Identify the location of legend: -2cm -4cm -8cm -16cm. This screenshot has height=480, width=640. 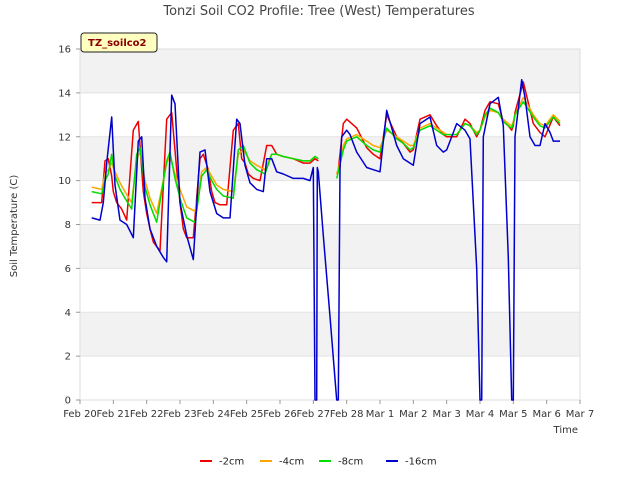
(318, 462).